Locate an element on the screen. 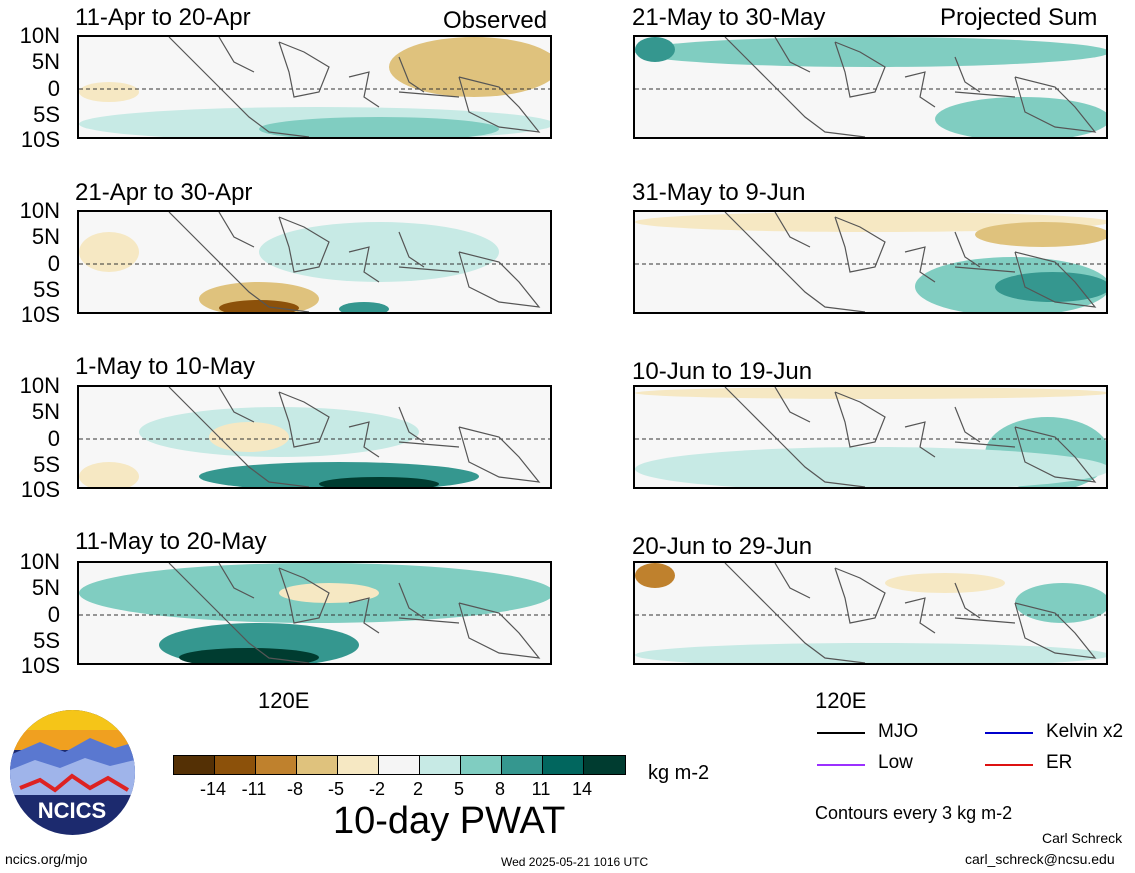 The width and height of the screenshot is (1135, 873). legend-label-low: Low is located at coordinates (895, 762).